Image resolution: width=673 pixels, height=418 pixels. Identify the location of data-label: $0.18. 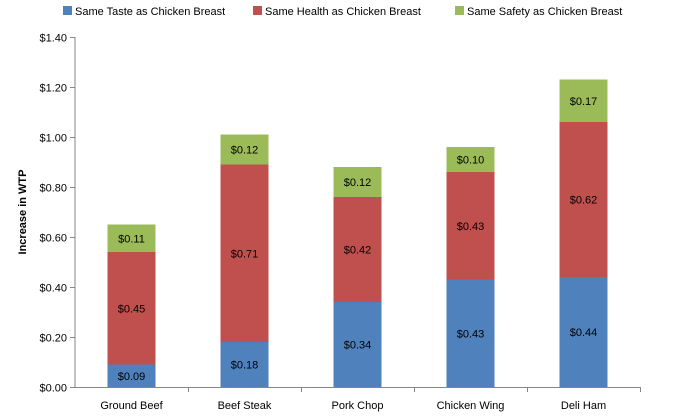
(245, 366).